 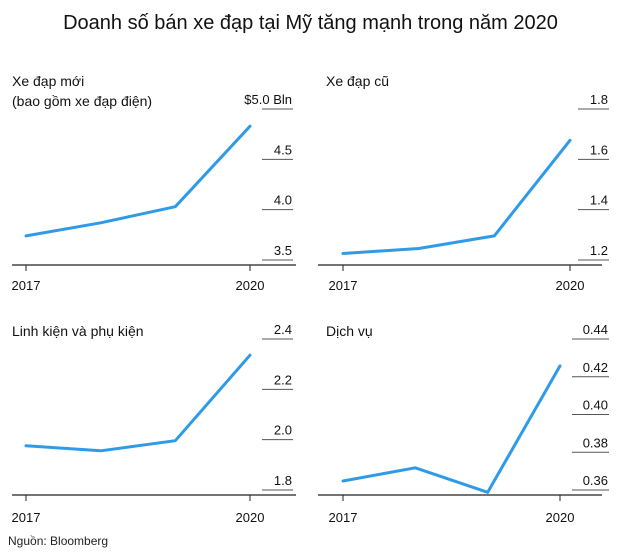 I want to click on y-tick-label: 0.40, so click(x=595, y=405).